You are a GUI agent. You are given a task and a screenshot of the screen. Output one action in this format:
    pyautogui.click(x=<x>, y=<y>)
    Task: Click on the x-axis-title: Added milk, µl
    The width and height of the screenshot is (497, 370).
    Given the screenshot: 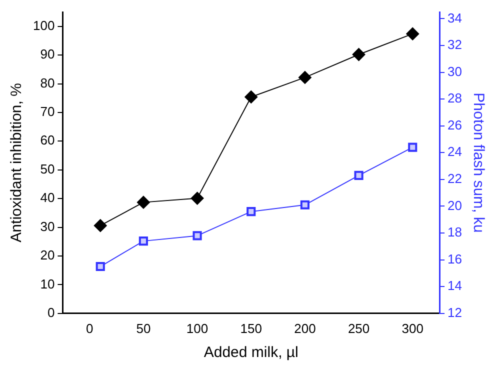 What is the action you would take?
    pyautogui.click(x=251, y=353)
    